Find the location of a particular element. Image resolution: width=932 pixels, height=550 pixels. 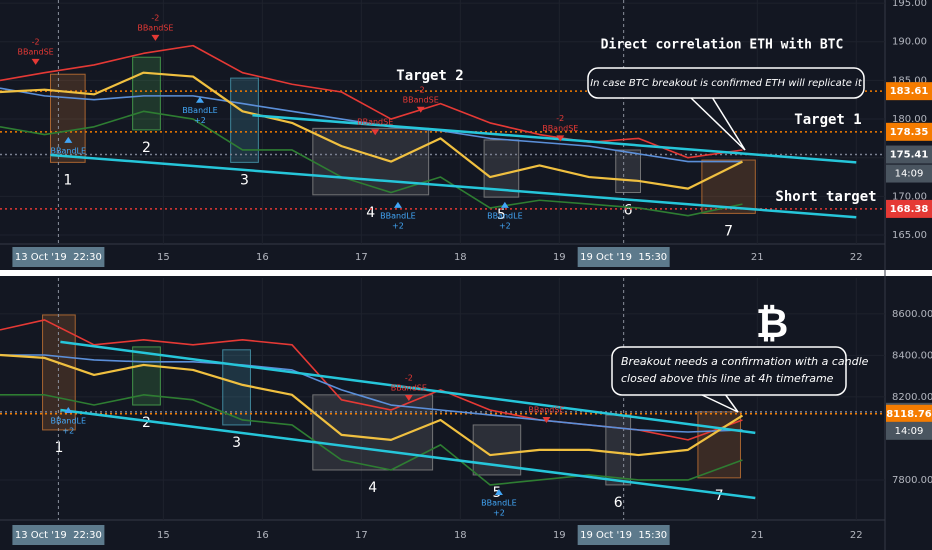

crosshair-label: 19 Oct '19 15:30 is located at coordinates (623, 257).